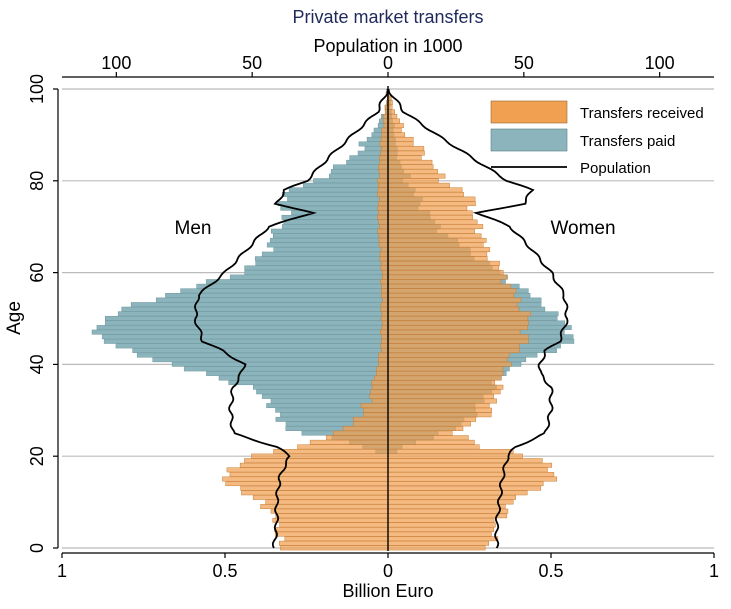 This screenshot has height=609, width=731. Describe the element at coordinates (37, 273) in the screenshot. I see `y-tick-label-60: 60` at that location.